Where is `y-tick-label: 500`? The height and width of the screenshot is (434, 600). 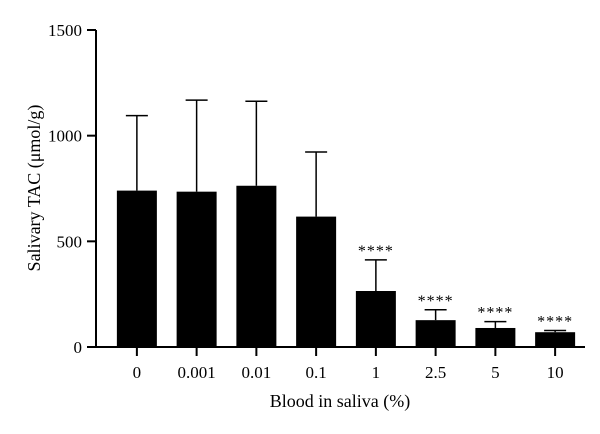
y-tick-label: 500 is located at coordinates (70, 241).